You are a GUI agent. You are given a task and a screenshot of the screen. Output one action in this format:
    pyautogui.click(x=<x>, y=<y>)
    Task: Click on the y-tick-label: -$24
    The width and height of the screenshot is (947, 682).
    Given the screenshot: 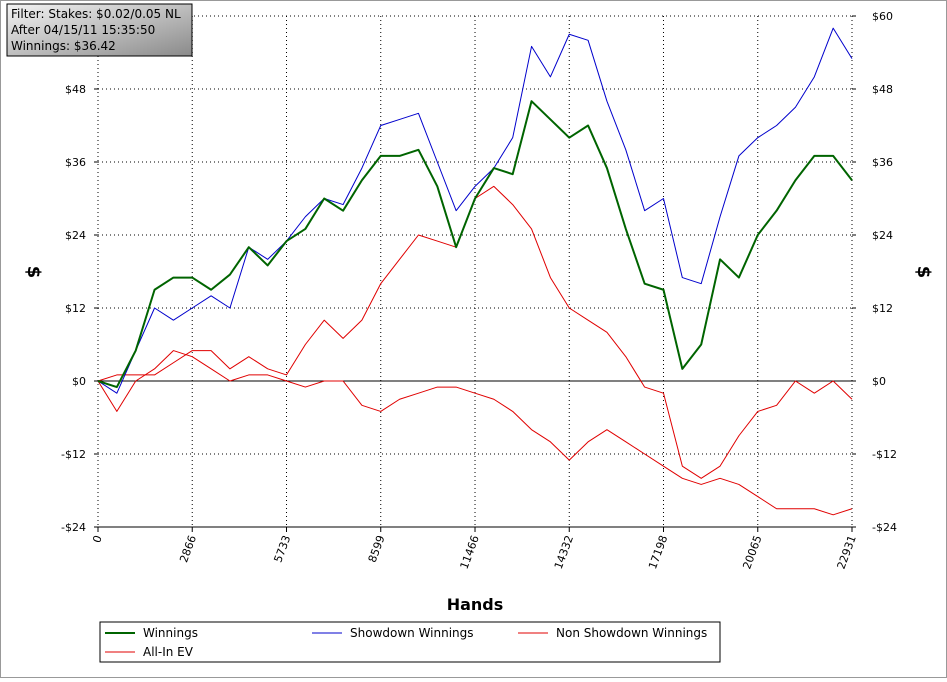 What is the action you would take?
    pyautogui.click(x=73, y=527)
    